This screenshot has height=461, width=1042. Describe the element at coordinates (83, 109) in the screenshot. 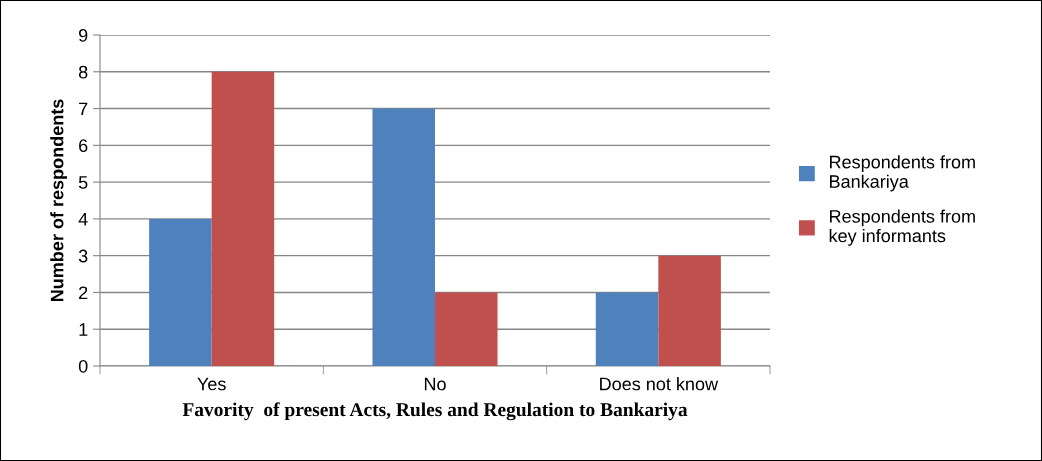

I see `y-tick-label: 7` at that location.